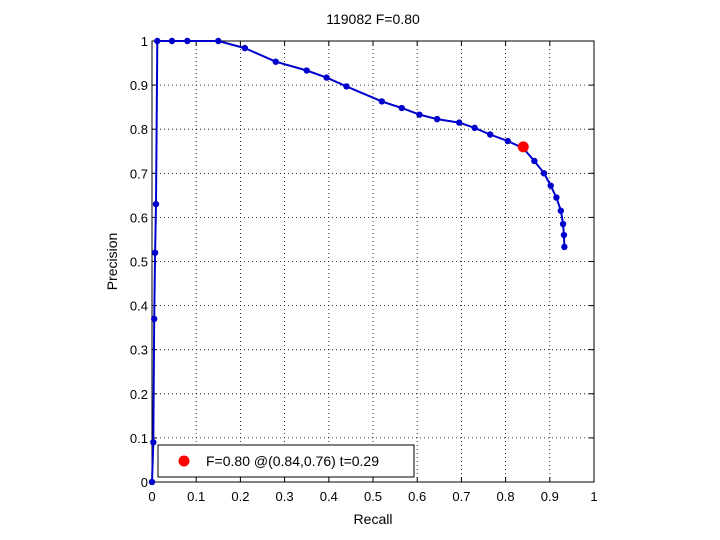 The height and width of the screenshot is (540, 720). Describe the element at coordinates (139, 129) in the screenshot. I see `y-tick-label: 0.8` at that location.